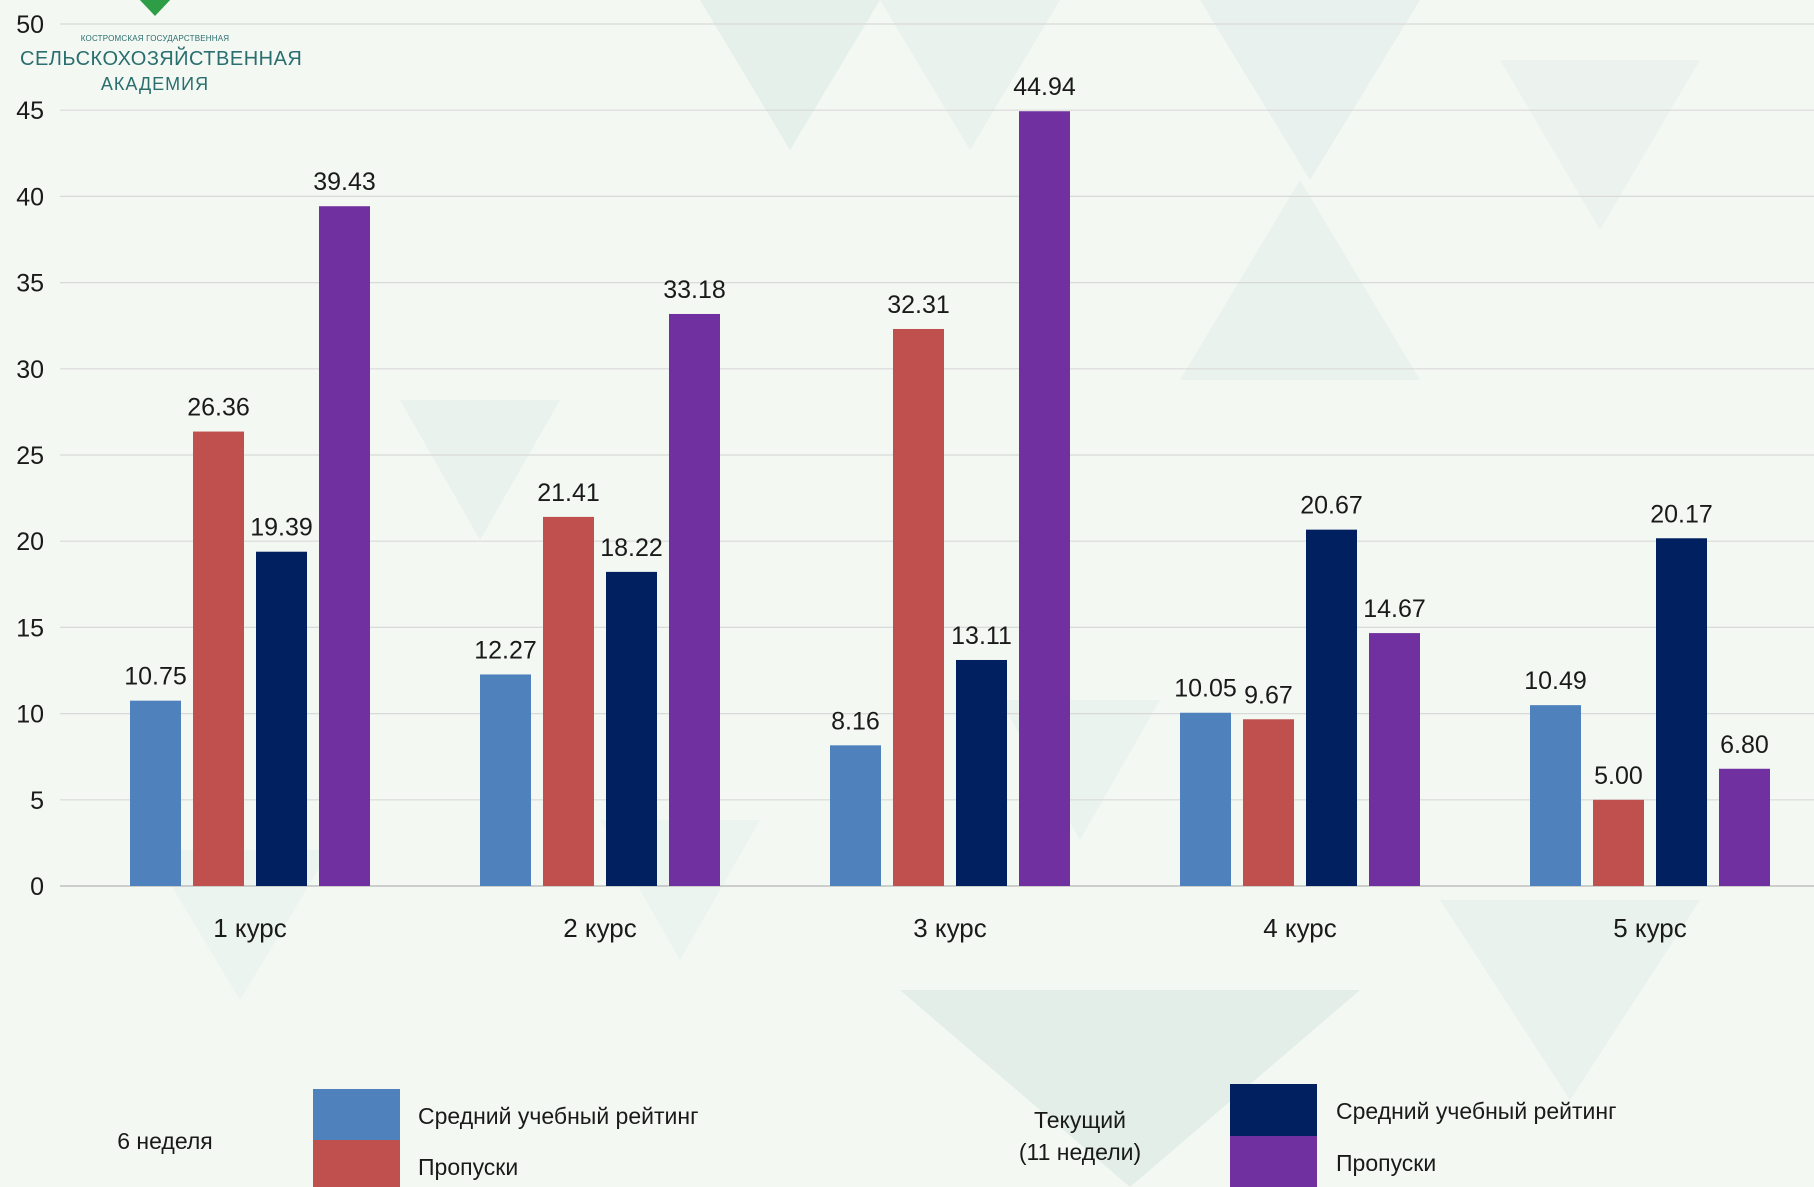 This screenshot has height=1187, width=1814. I want to click on legend-swatch-absences-6-week, so click(356, 1163).